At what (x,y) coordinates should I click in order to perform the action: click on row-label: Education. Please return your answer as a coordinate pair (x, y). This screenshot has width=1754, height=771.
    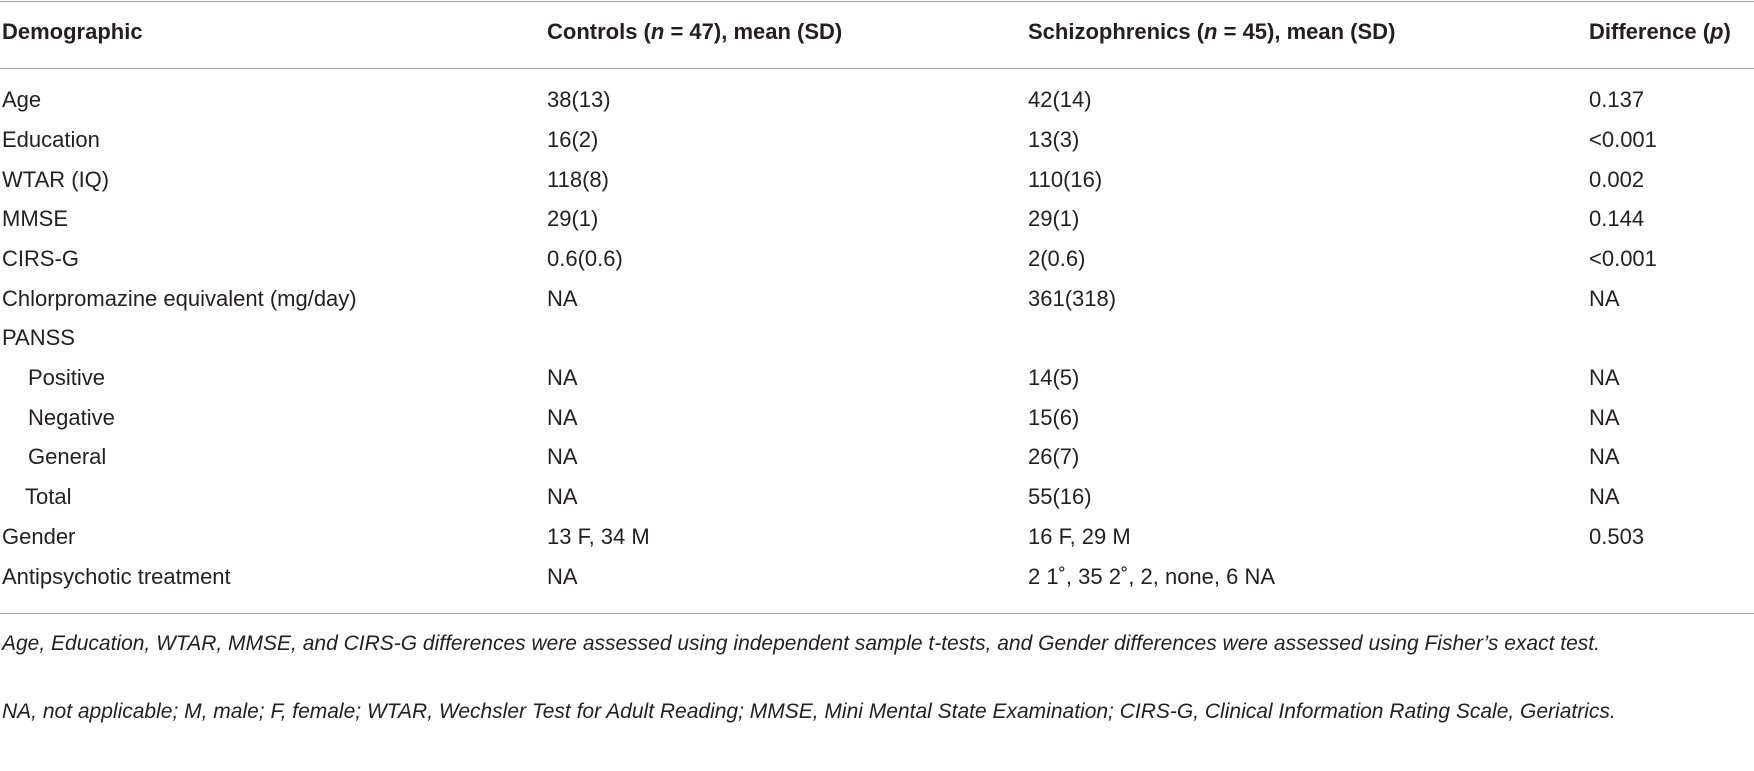
    Looking at the image, I should click on (51, 139).